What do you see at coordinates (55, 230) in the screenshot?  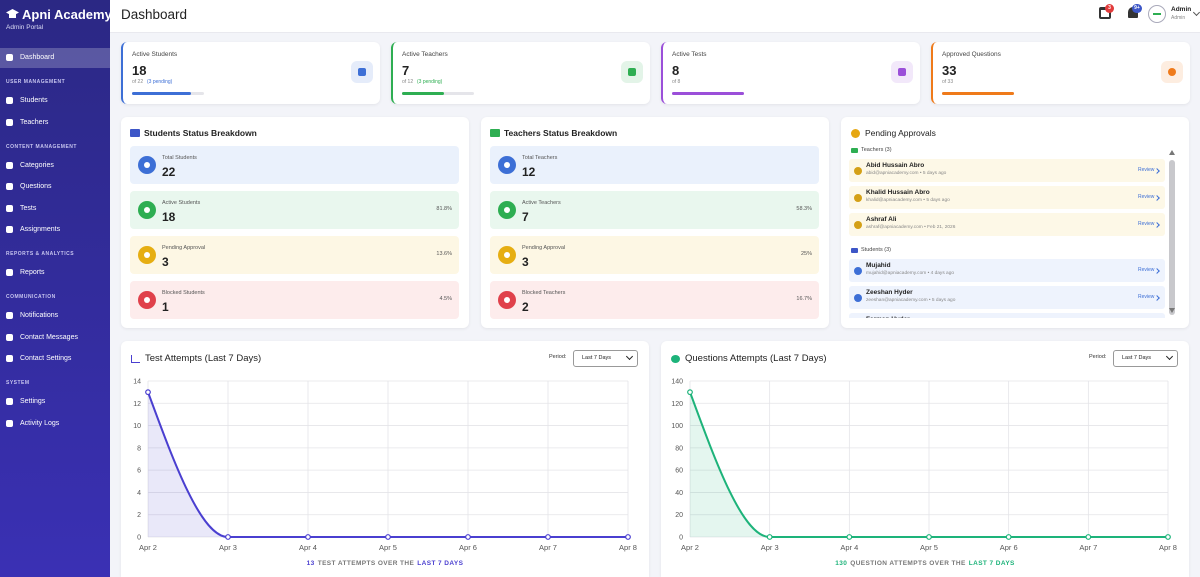 I see `nav-item: Assignments` at bounding box center [55, 230].